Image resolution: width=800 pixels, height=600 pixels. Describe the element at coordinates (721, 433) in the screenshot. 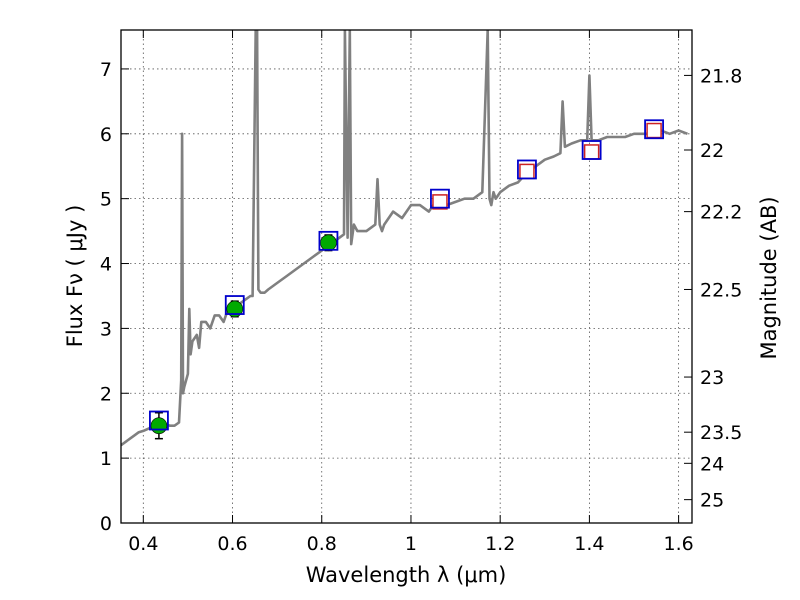

I see `right-axis-tick-label: 23.5` at that location.